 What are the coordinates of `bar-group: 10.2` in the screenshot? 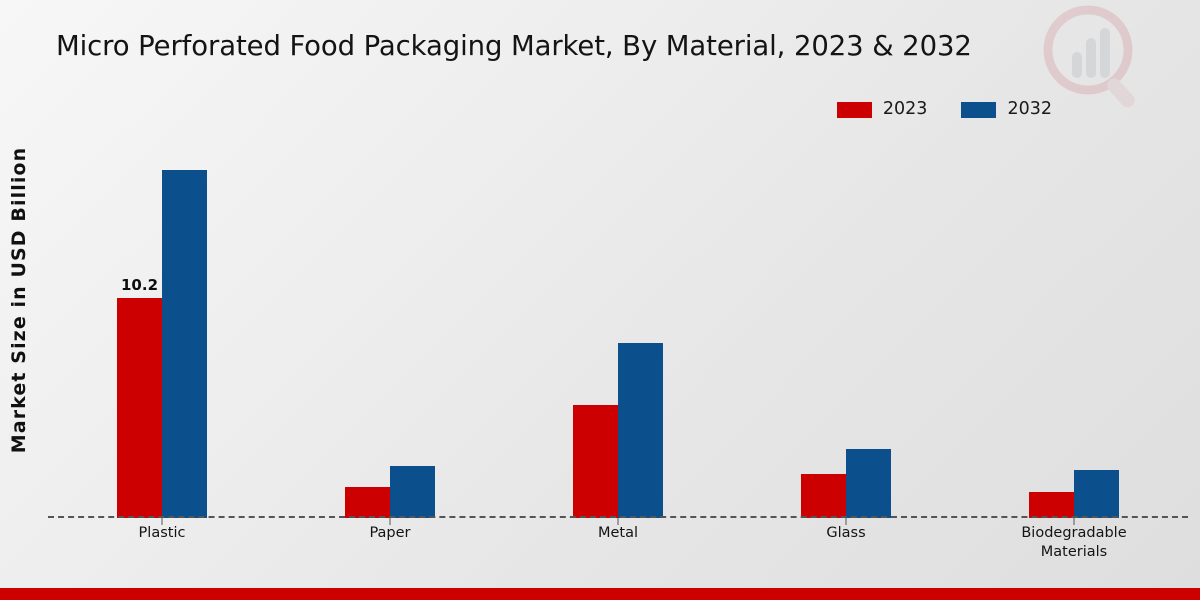 It's located at (162, 332).